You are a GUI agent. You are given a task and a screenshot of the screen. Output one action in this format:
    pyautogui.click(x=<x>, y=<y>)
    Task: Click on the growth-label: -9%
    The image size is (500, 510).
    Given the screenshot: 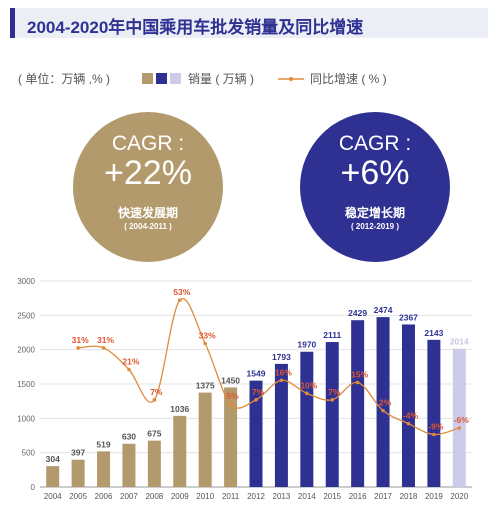 What is the action you would take?
    pyautogui.click(x=436, y=427)
    